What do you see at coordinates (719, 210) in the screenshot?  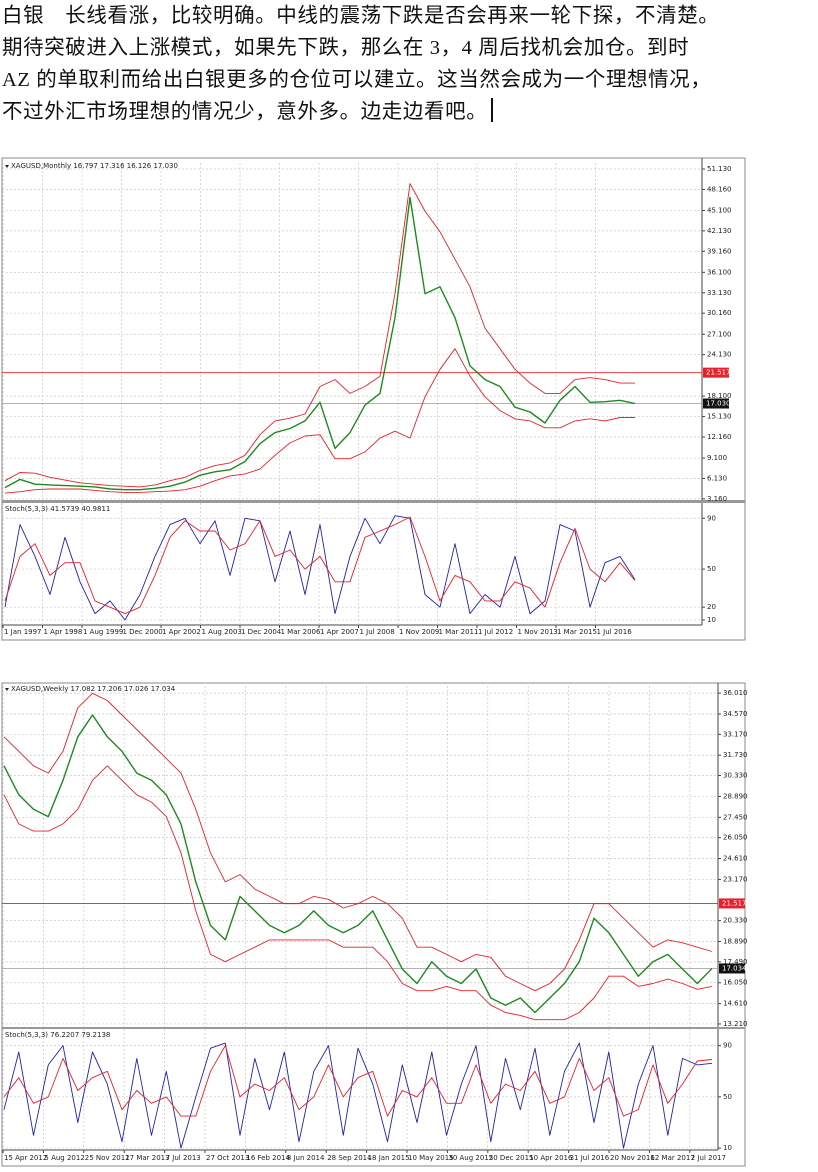 I see `y-tick-label: 45.100` at bounding box center [719, 210].